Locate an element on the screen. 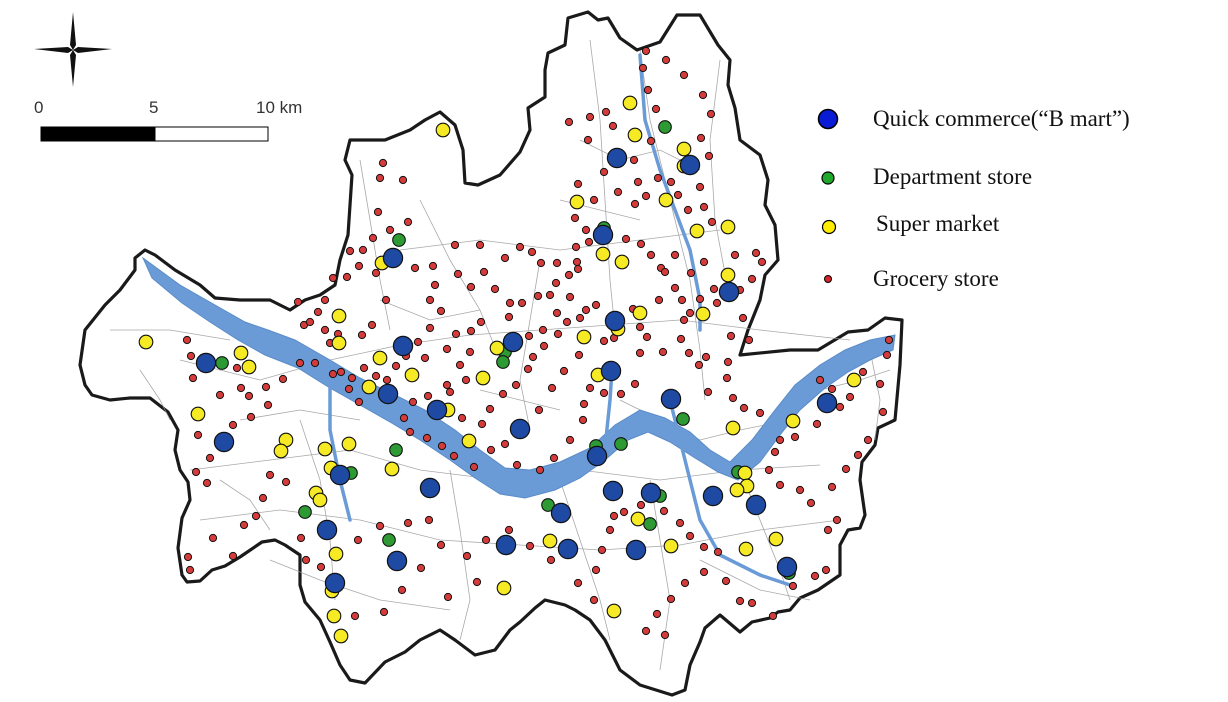 The height and width of the screenshot is (702, 1228). legend-label-supermarket: Super market is located at coordinates (938, 223).